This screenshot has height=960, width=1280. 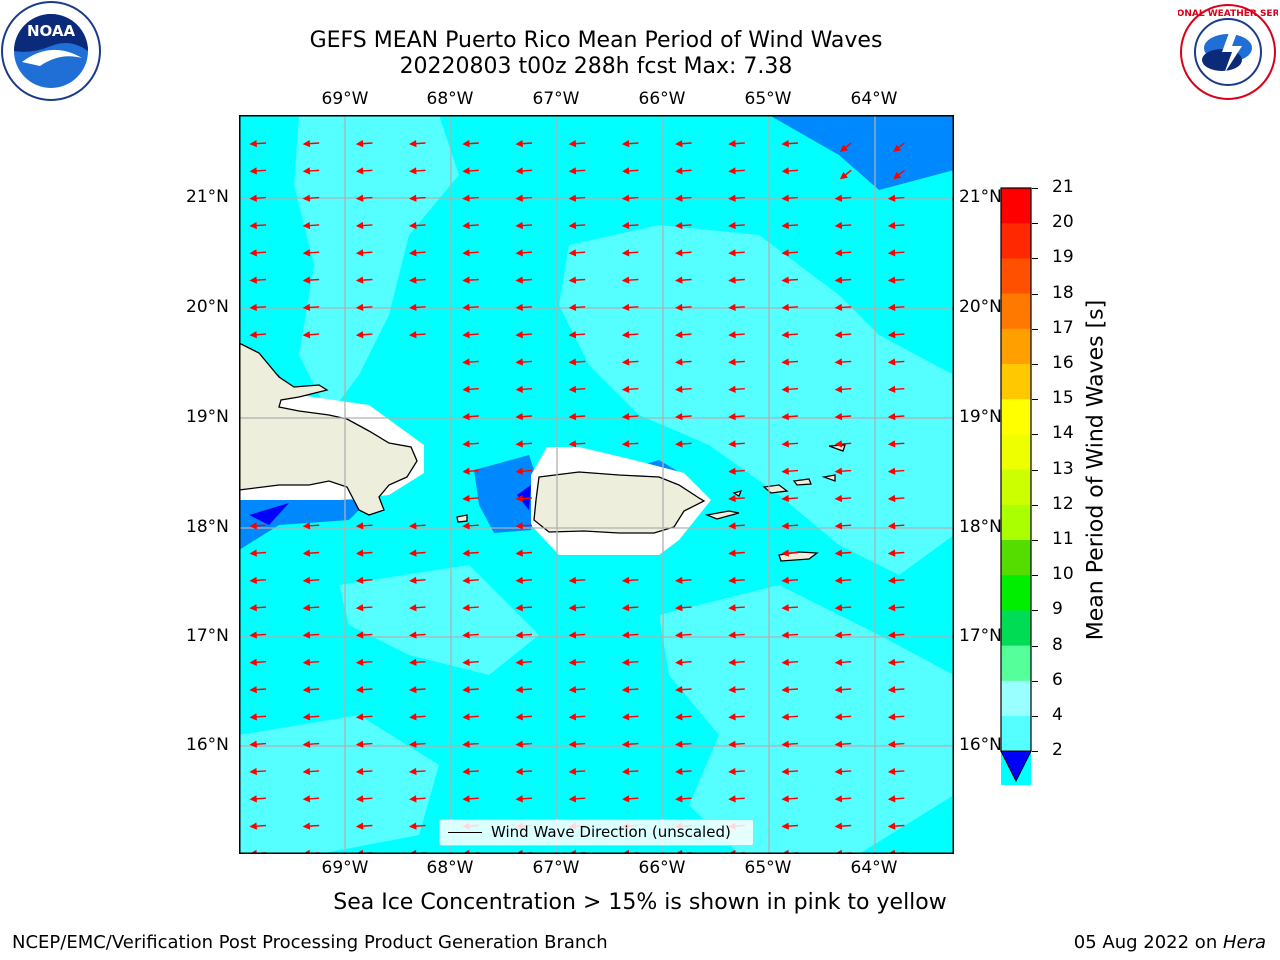 I want to click on lon-label-top: 67°W, so click(x=556, y=99).